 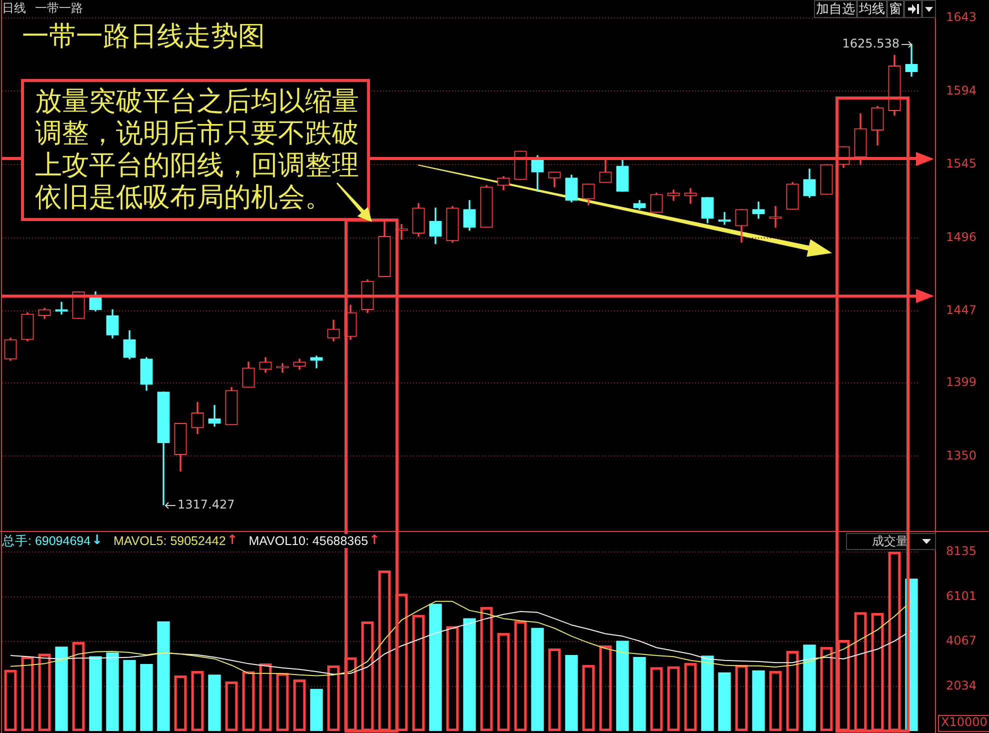 What do you see at coordinates (961, 310) in the screenshot?
I see `y-tick-label: 1447` at bounding box center [961, 310].